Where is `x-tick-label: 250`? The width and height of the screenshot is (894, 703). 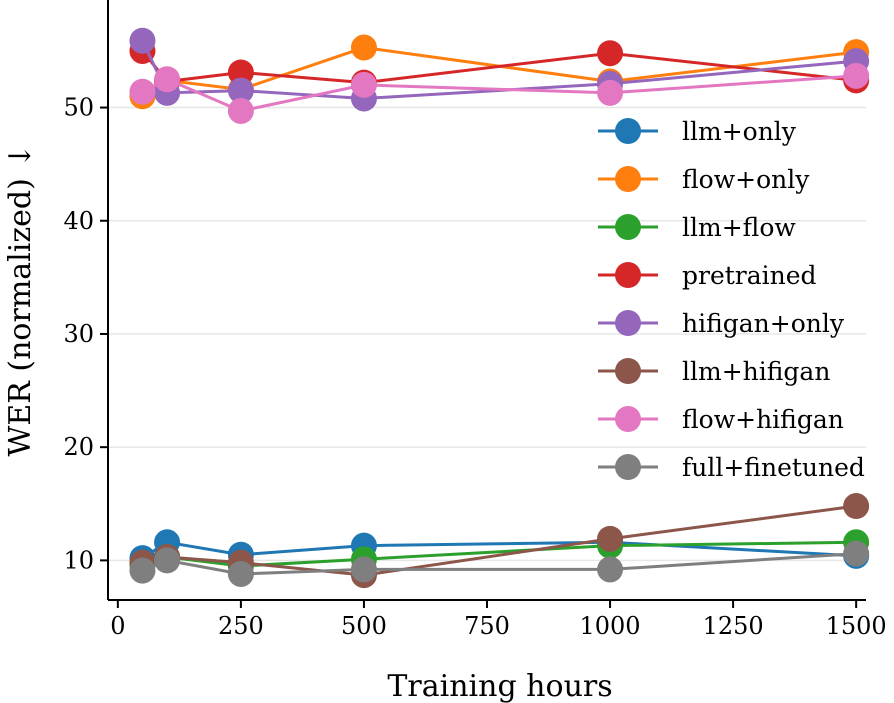
x-tick-label: 250 is located at coordinates (241, 626).